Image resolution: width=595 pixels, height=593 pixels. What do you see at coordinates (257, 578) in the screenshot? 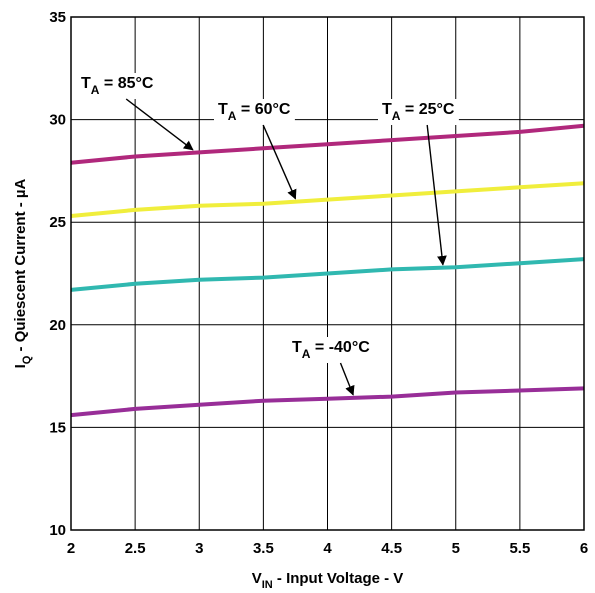
I see `x-axis-title-main: V` at bounding box center [257, 578].